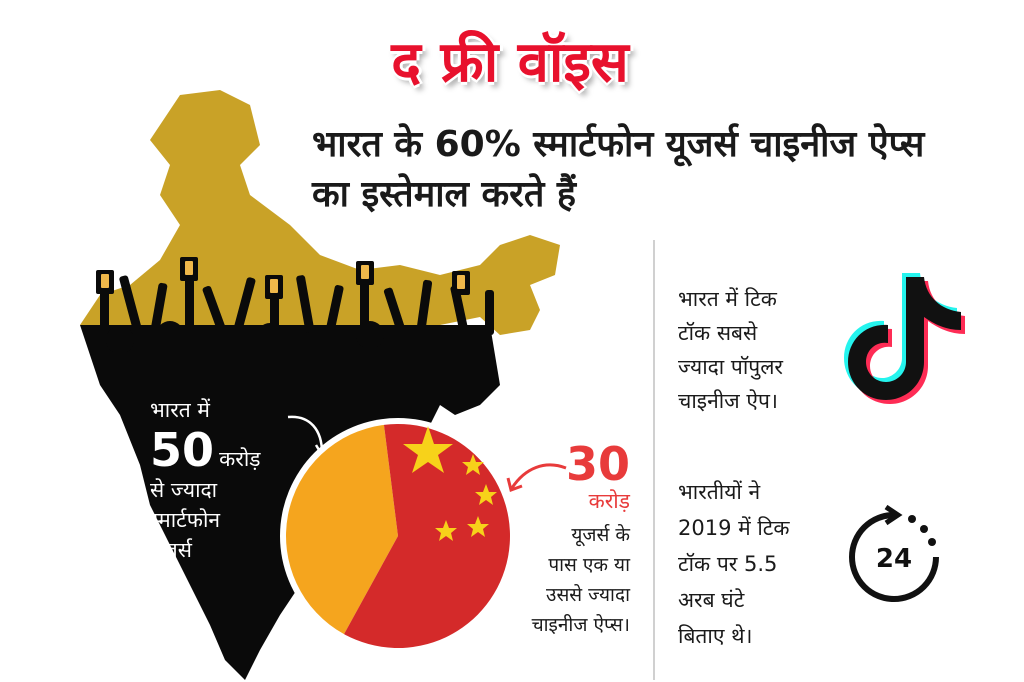  What do you see at coordinates (731, 367) in the screenshot?
I see `fact-1-line-3: ज्यादा पॉपुलर` at bounding box center [731, 367].